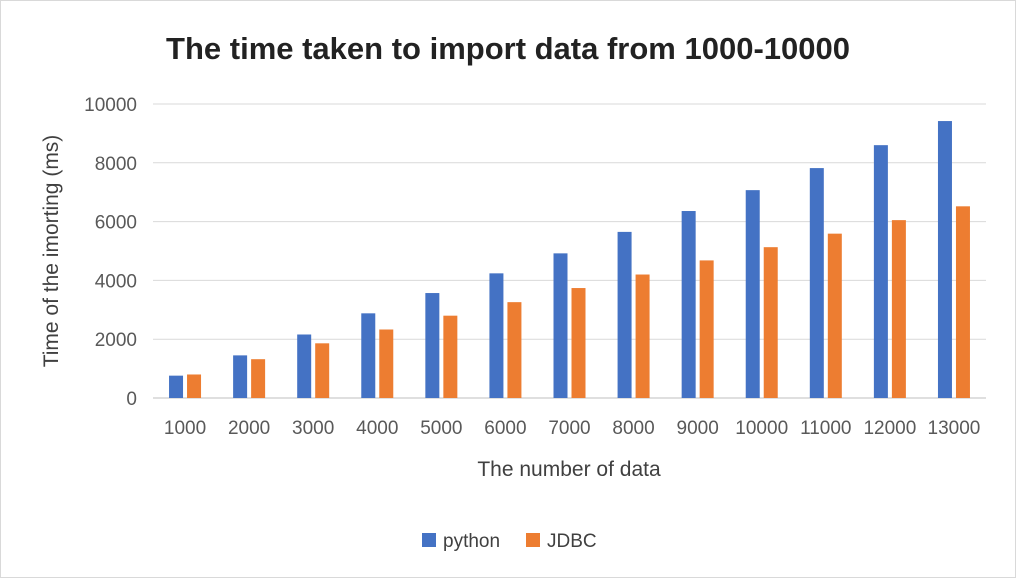 This screenshot has width=1016, height=578. I want to click on x-tick-label: 4000, so click(377, 428).